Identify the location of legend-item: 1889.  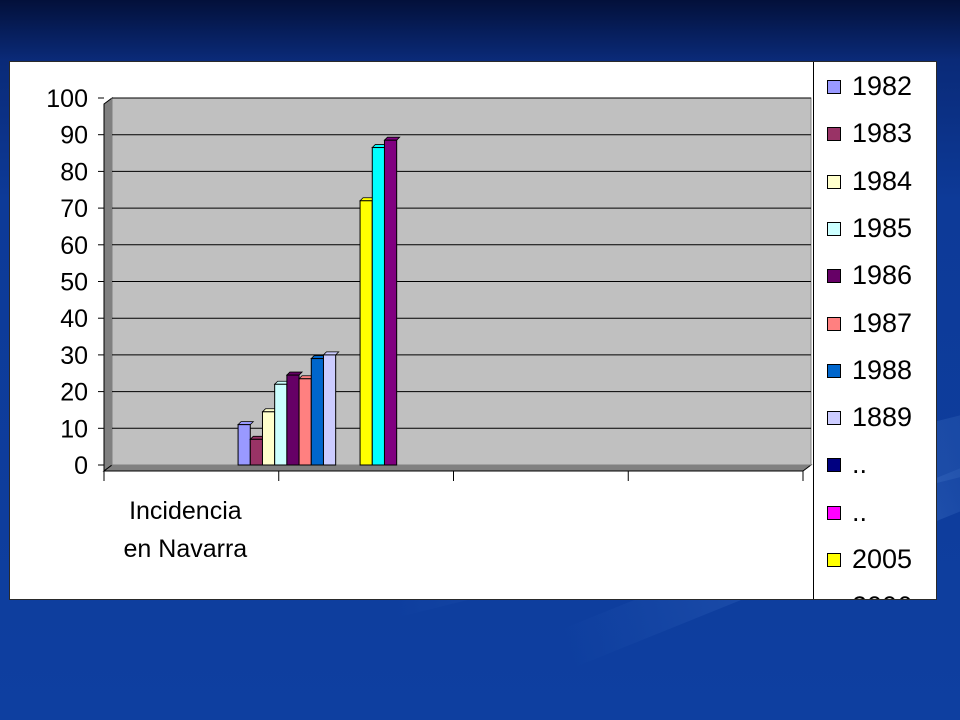
(875, 417).